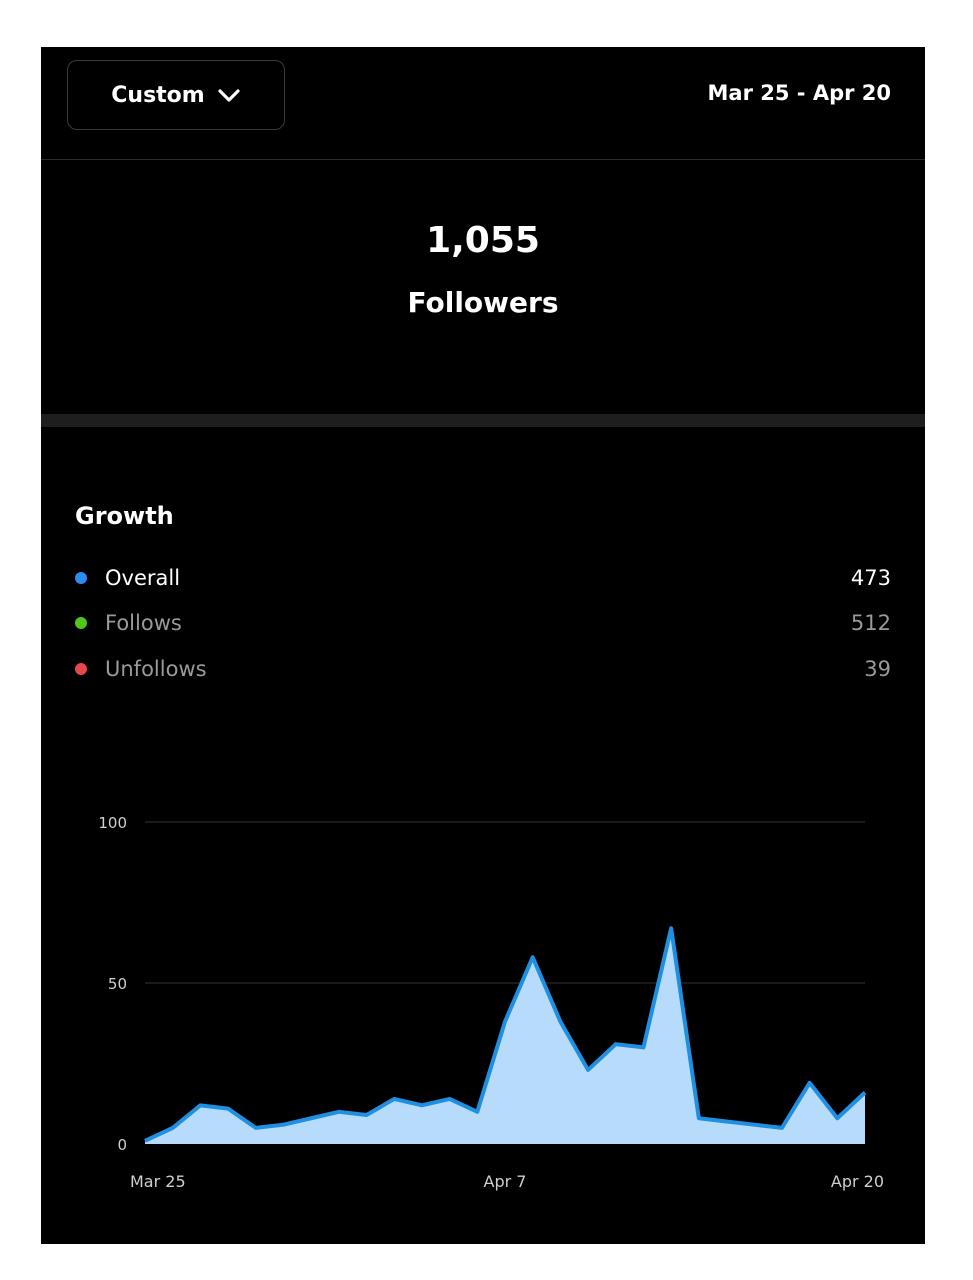 This screenshot has width=973, height=1280. I want to click on overall-value: 473, so click(870, 578).